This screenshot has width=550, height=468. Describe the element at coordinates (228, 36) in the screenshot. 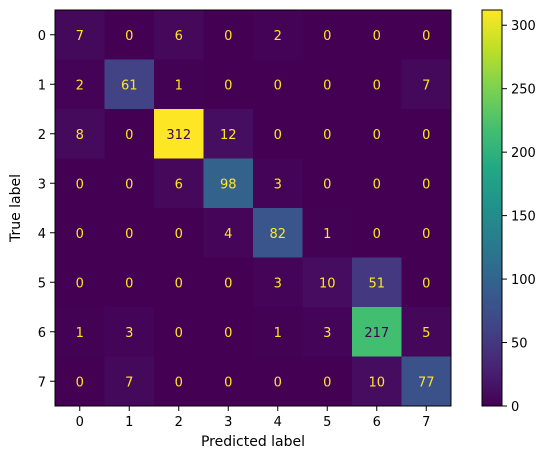

I see `cell-value-label-r0-c3: 0` at that location.